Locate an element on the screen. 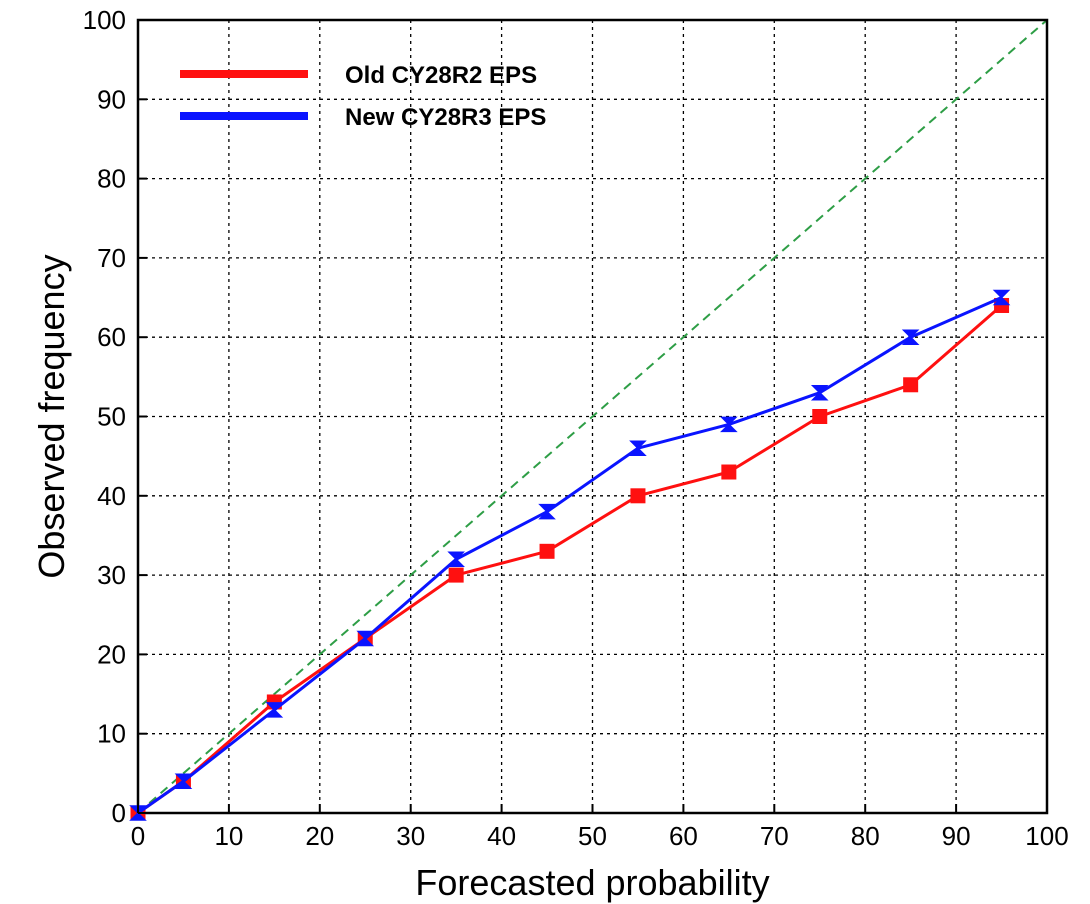  y-tick-label: 100 is located at coordinates (104, 20).